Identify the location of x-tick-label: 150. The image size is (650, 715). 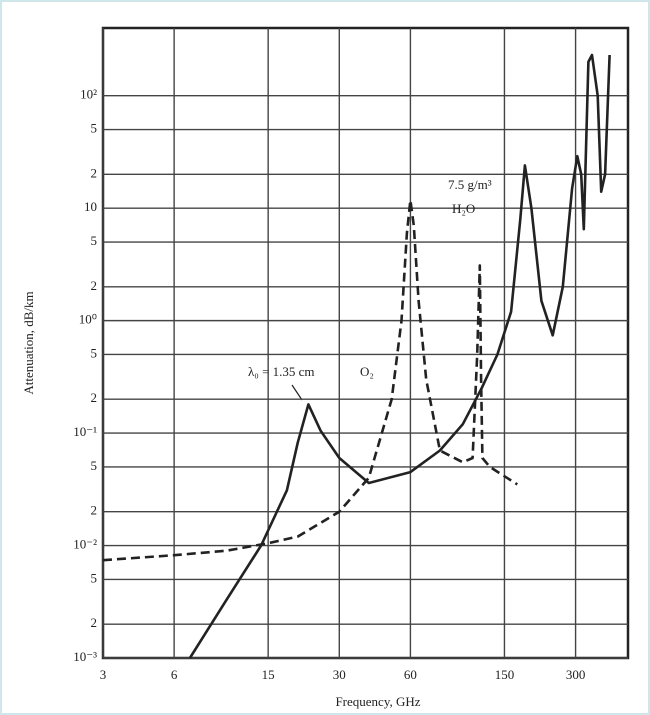
(505, 674).